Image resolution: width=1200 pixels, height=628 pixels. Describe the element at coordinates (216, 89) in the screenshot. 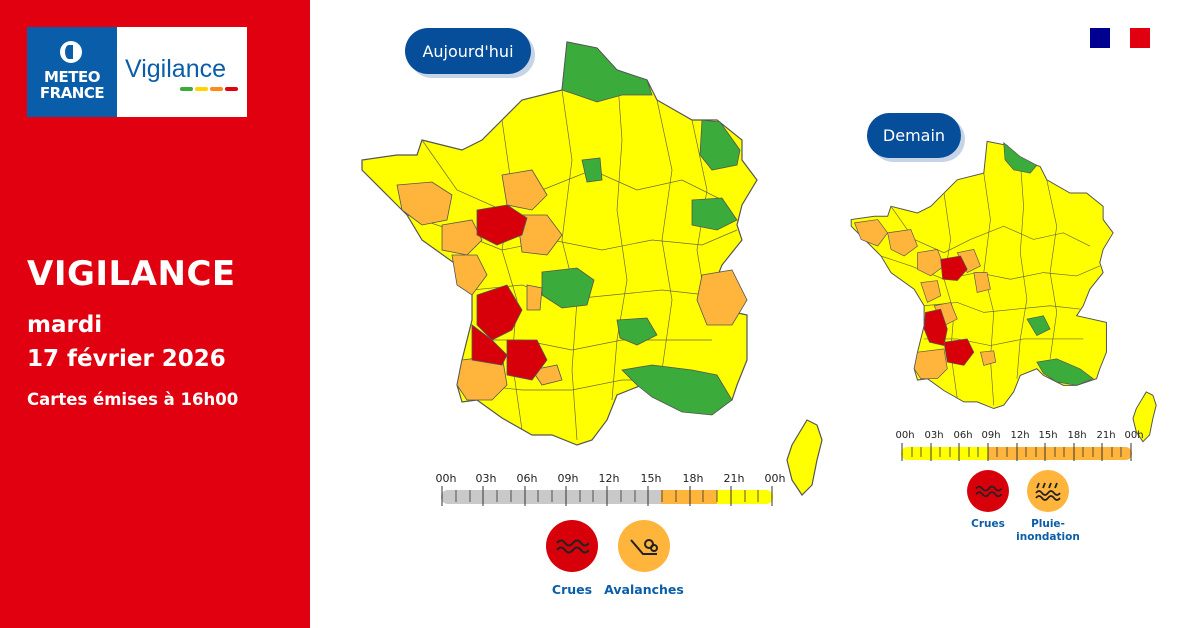

I see `bar-orange` at that location.